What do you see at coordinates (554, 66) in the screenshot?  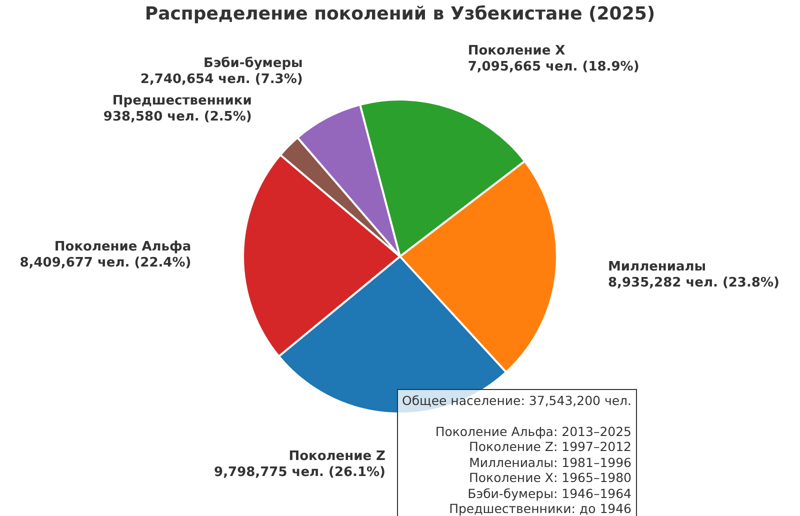 I see `data-label: 7,095,665 чел. (18.9%)` at bounding box center [554, 66].